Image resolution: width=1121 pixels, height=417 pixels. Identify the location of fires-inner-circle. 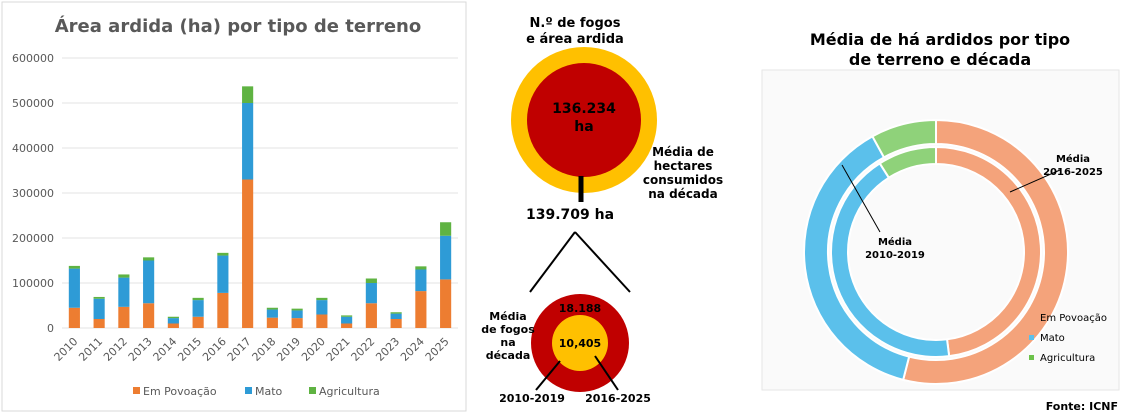
(580, 343).